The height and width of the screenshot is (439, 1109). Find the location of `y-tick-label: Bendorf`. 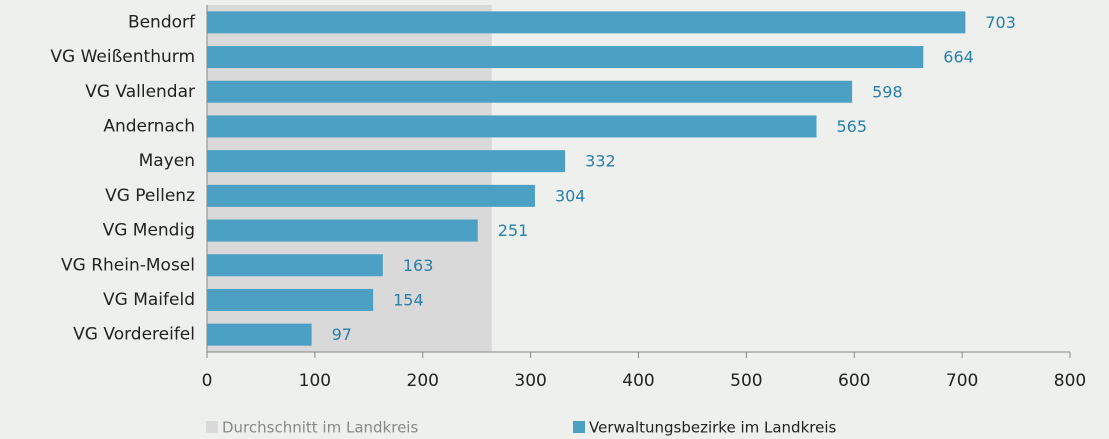

y-tick-label: Bendorf is located at coordinates (162, 22).